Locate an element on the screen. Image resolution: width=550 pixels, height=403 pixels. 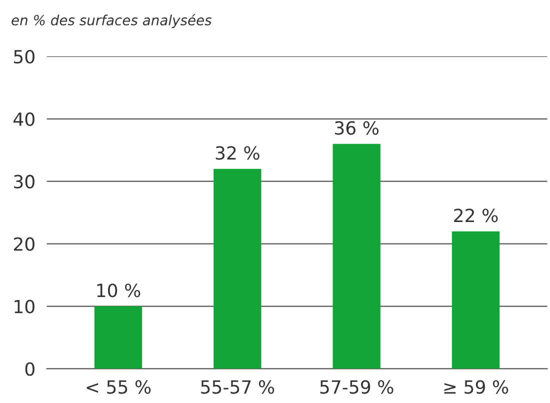
data-label: 10 % is located at coordinates (118, 291).